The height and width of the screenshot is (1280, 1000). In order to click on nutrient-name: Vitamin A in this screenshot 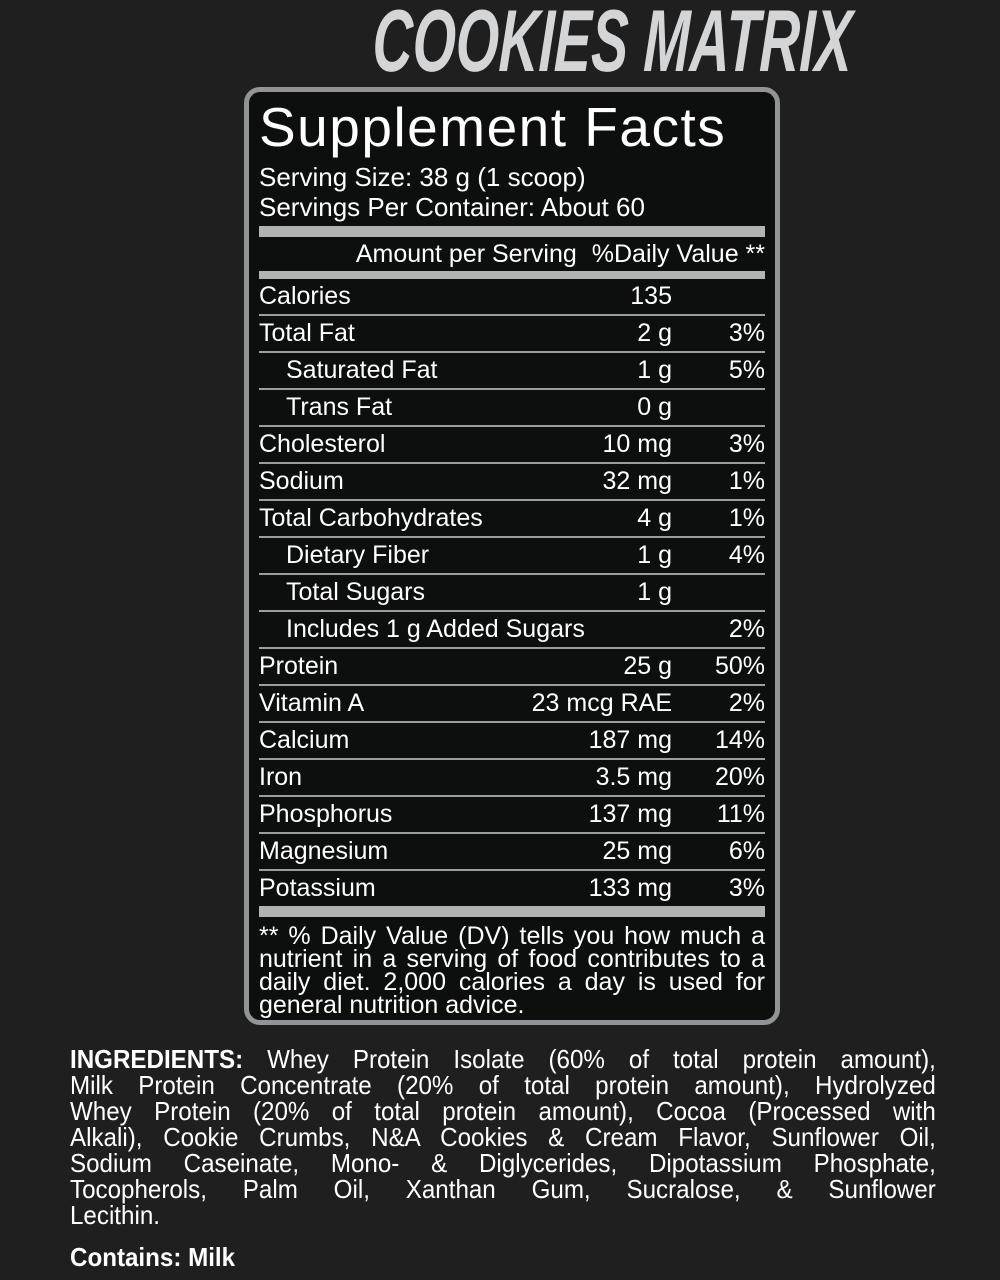, I will do `click(312, 703)`.